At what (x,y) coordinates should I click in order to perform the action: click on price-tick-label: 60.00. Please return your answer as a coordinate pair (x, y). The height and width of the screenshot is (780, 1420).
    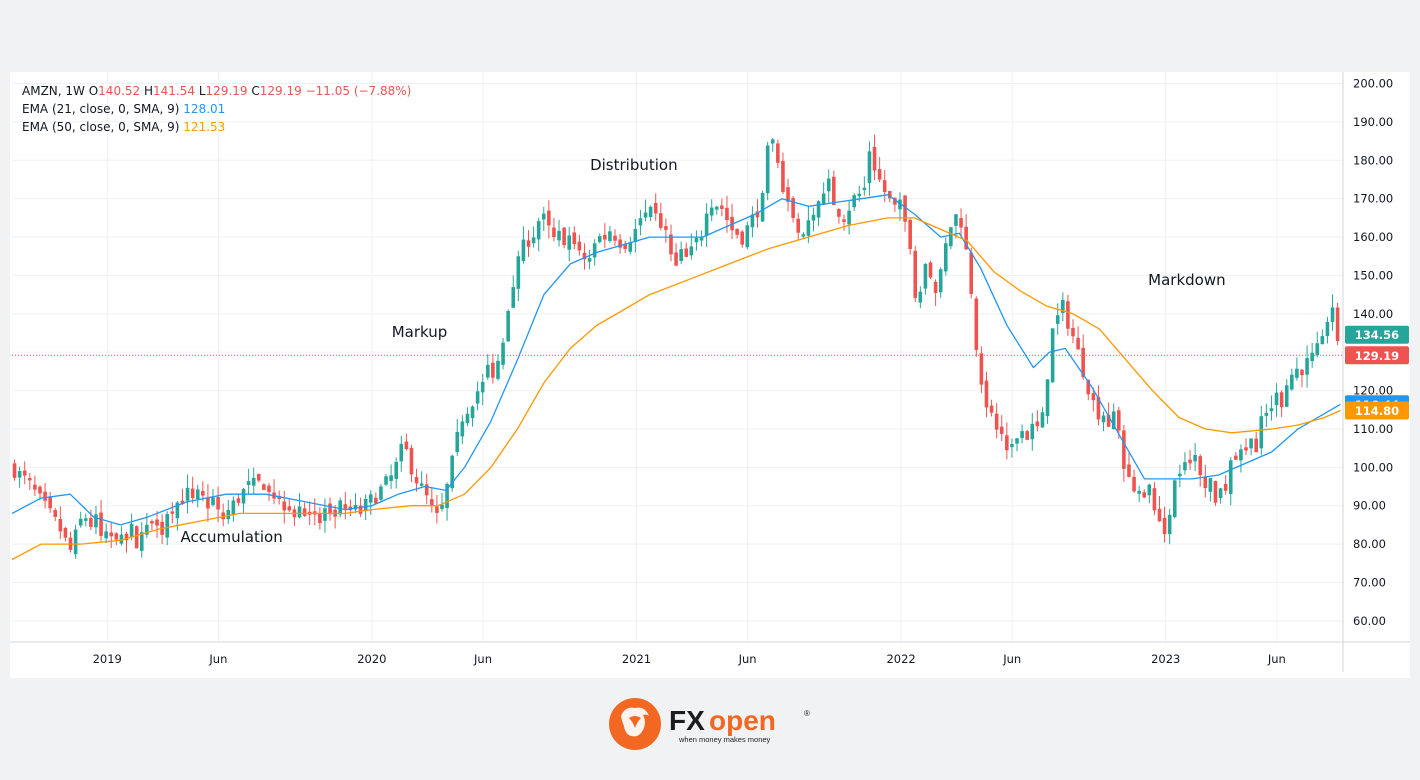
    Looking at the image, I should click on (1369, 621).